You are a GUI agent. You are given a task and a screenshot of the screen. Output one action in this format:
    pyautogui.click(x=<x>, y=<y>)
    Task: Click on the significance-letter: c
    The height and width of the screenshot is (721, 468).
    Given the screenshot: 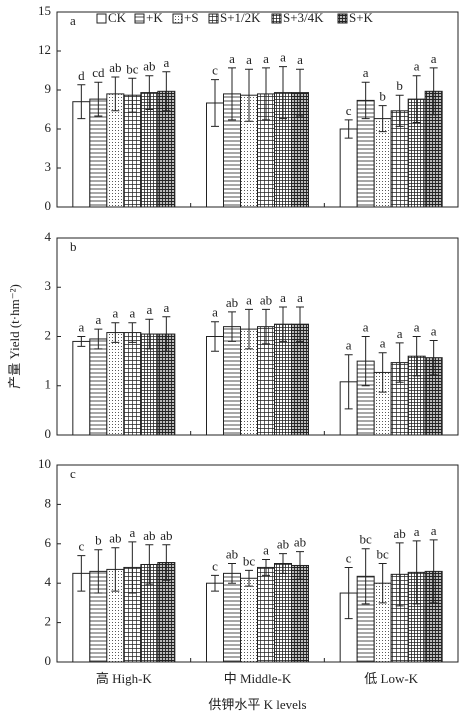 What is the action you would take?
    pyautogui.click(x=215, y=70)
    